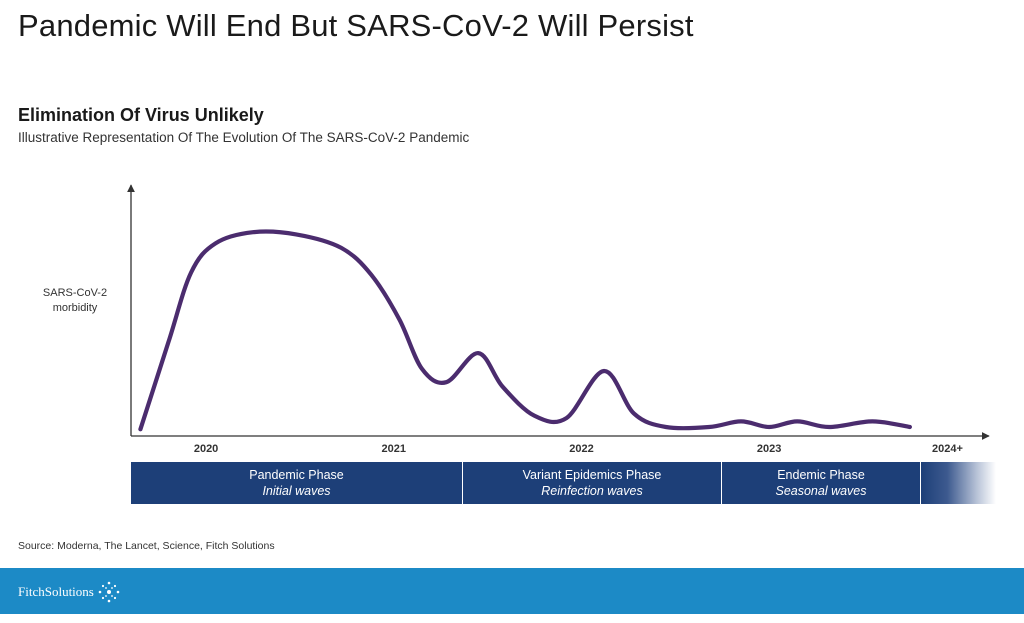 The image size is (1024, 623). I want to click on logo-text: FitchSolutions, so click(56, 591).